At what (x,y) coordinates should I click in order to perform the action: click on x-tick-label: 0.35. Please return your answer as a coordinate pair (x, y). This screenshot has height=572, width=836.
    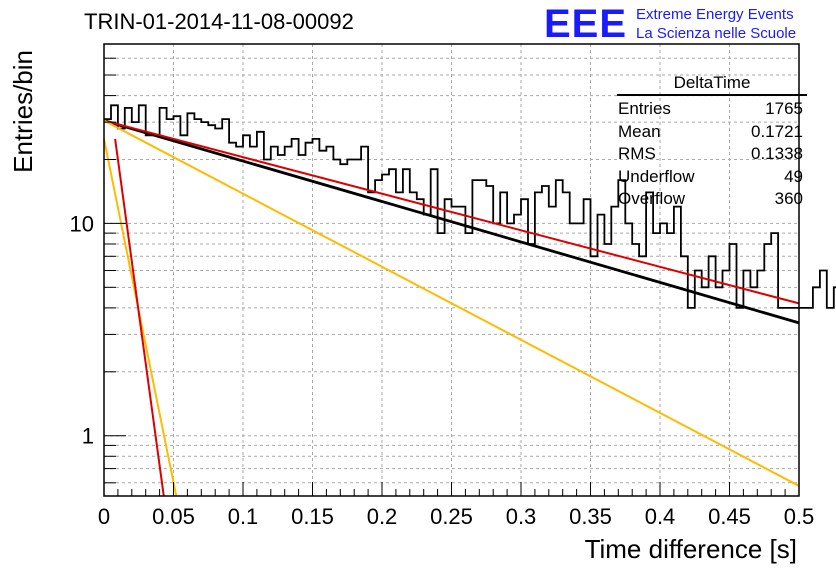
    Looking at the image, I should click on (590, 516).